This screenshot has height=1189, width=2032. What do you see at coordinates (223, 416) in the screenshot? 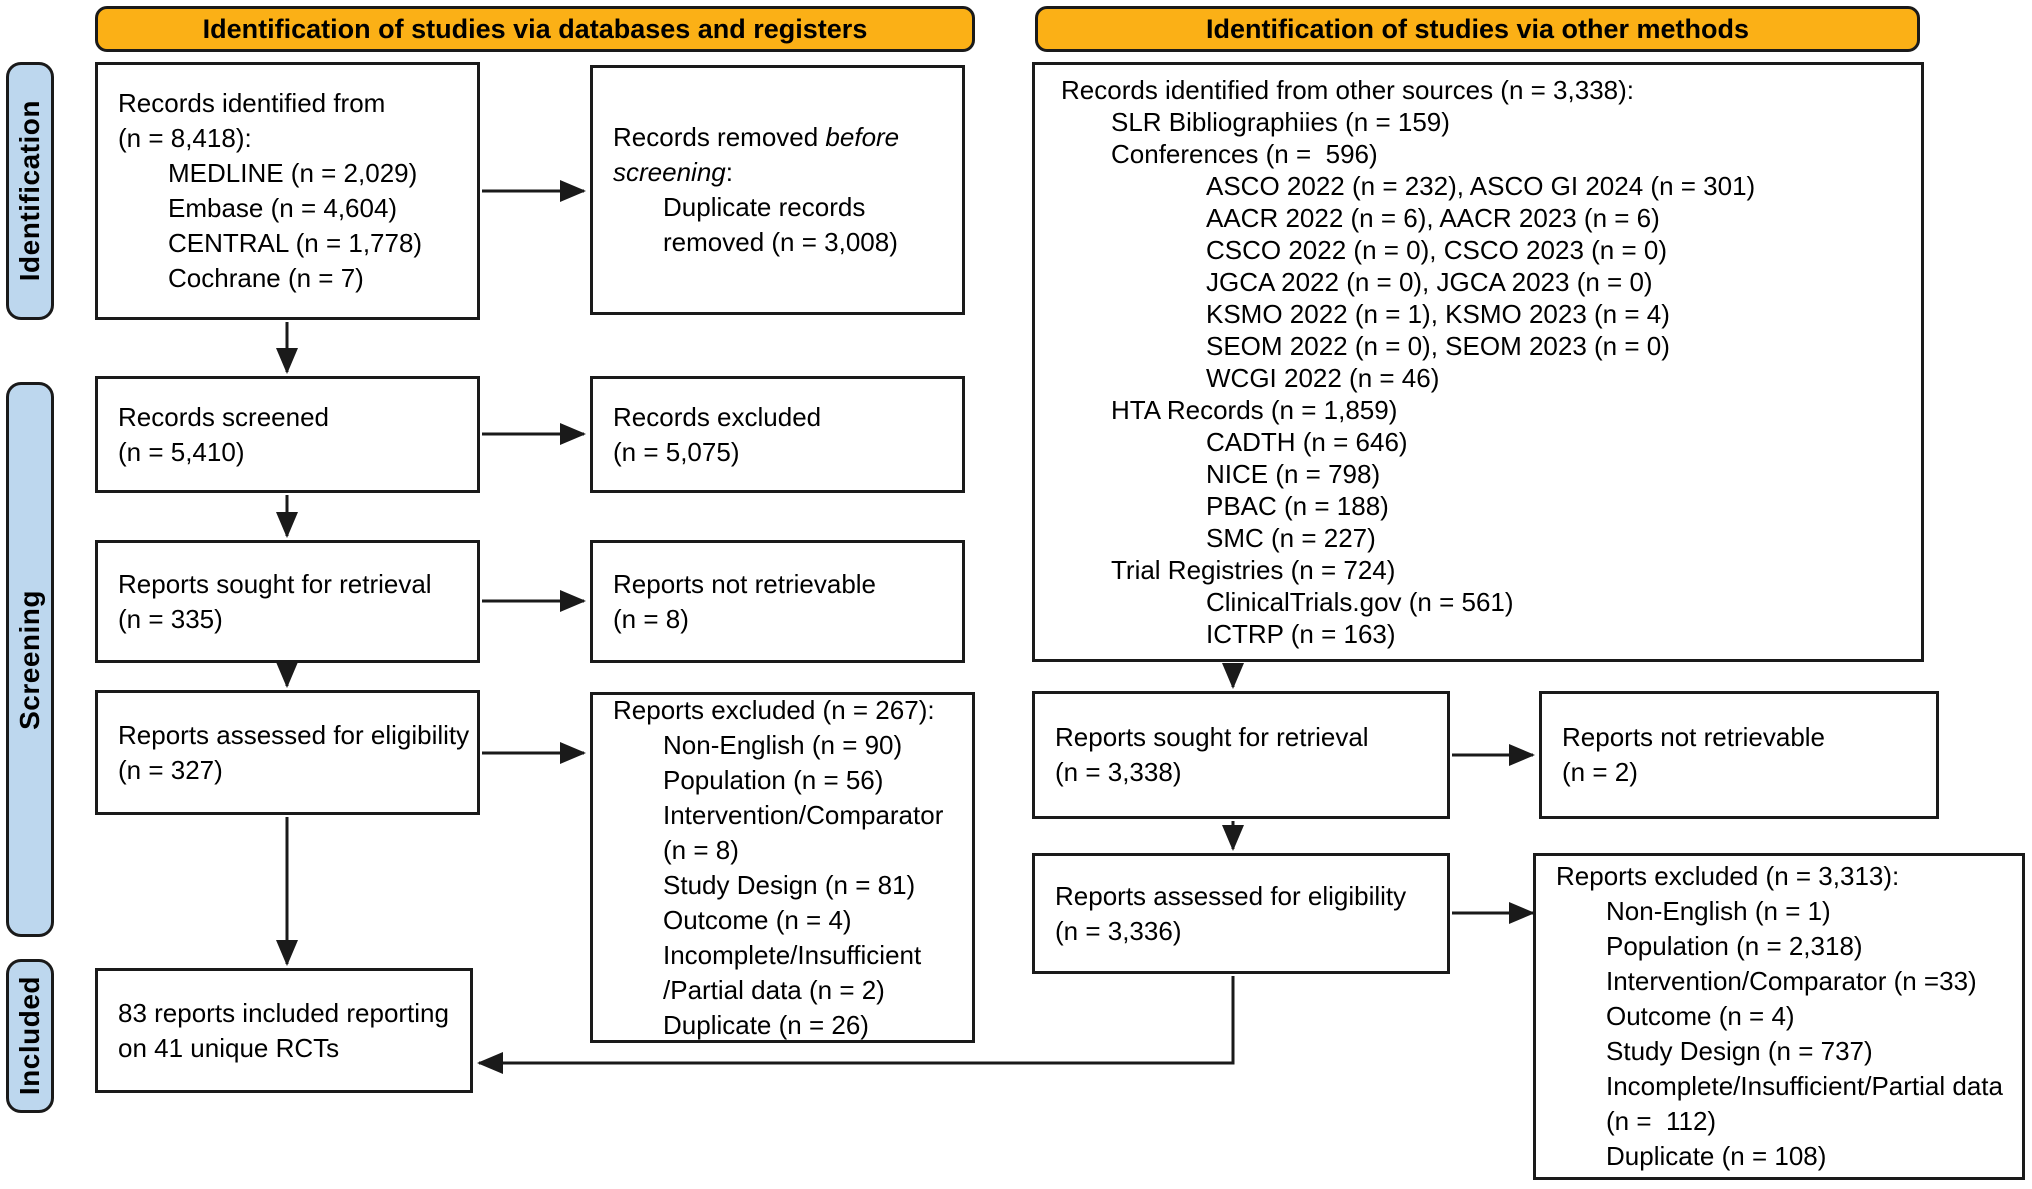
I see `box-text-line: Records screened` at bounding box center [223, 416].